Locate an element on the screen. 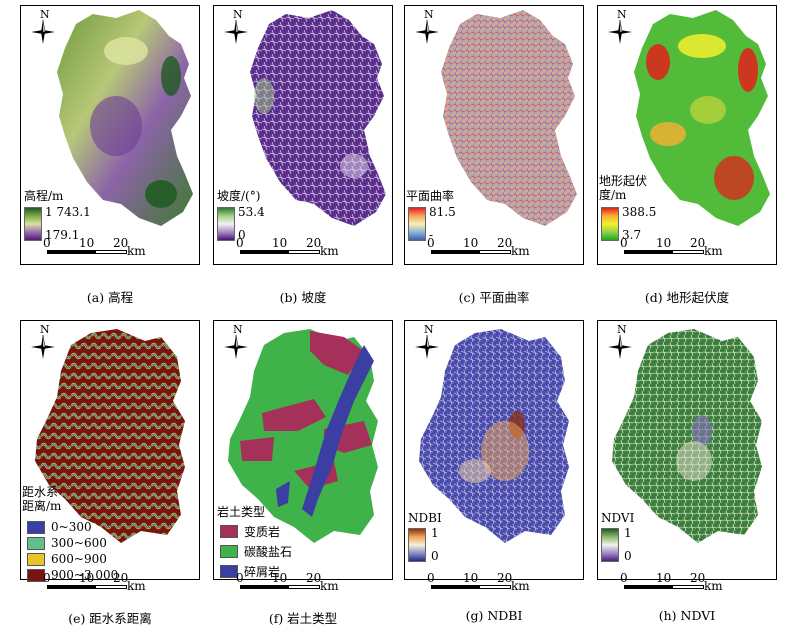  legend-item: 600~900 is located at coordinates (67, 559).